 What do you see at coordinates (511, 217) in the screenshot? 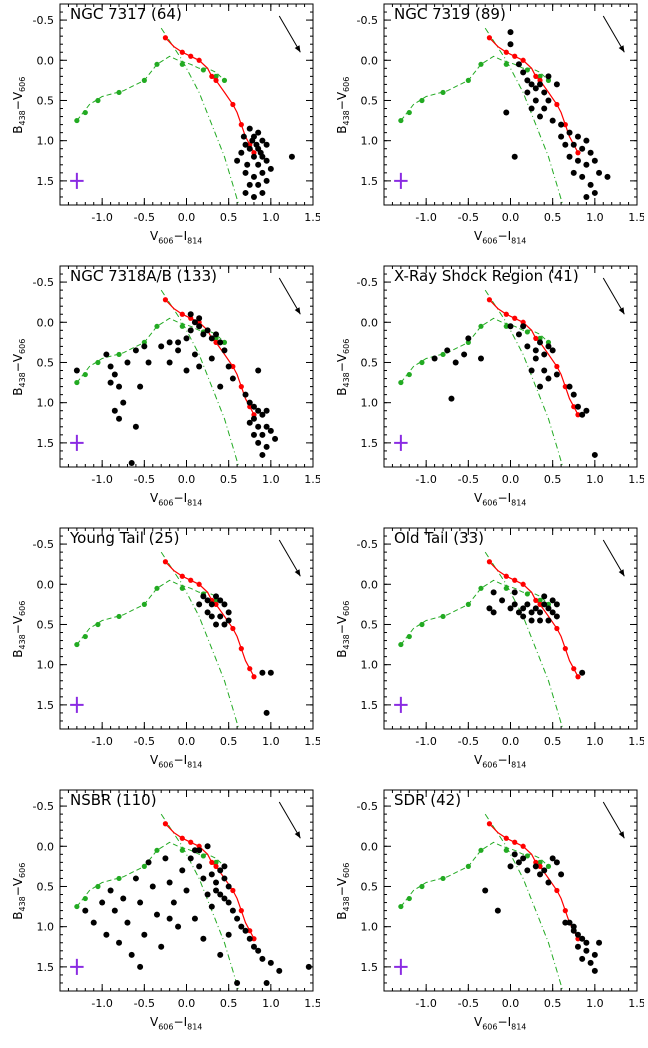
I see `x-tick-label: 0.0` at bounding box center [511, 217].